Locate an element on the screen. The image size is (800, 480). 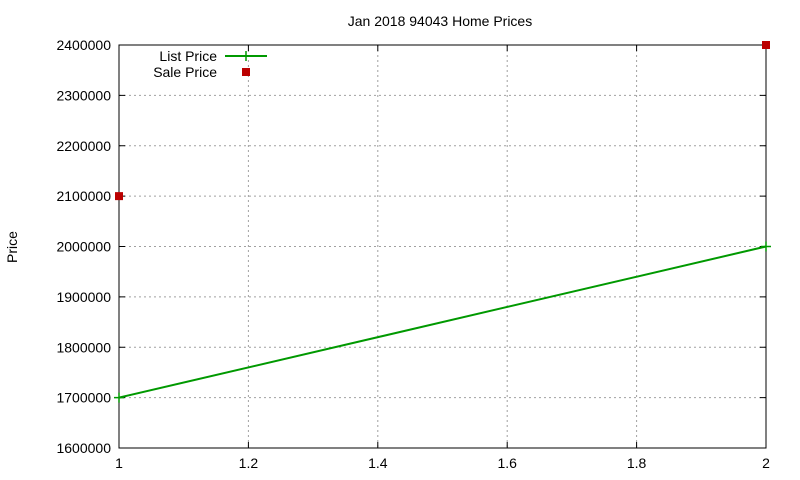
y-tick-label: 1900000 is located at coordinates (83, 297).